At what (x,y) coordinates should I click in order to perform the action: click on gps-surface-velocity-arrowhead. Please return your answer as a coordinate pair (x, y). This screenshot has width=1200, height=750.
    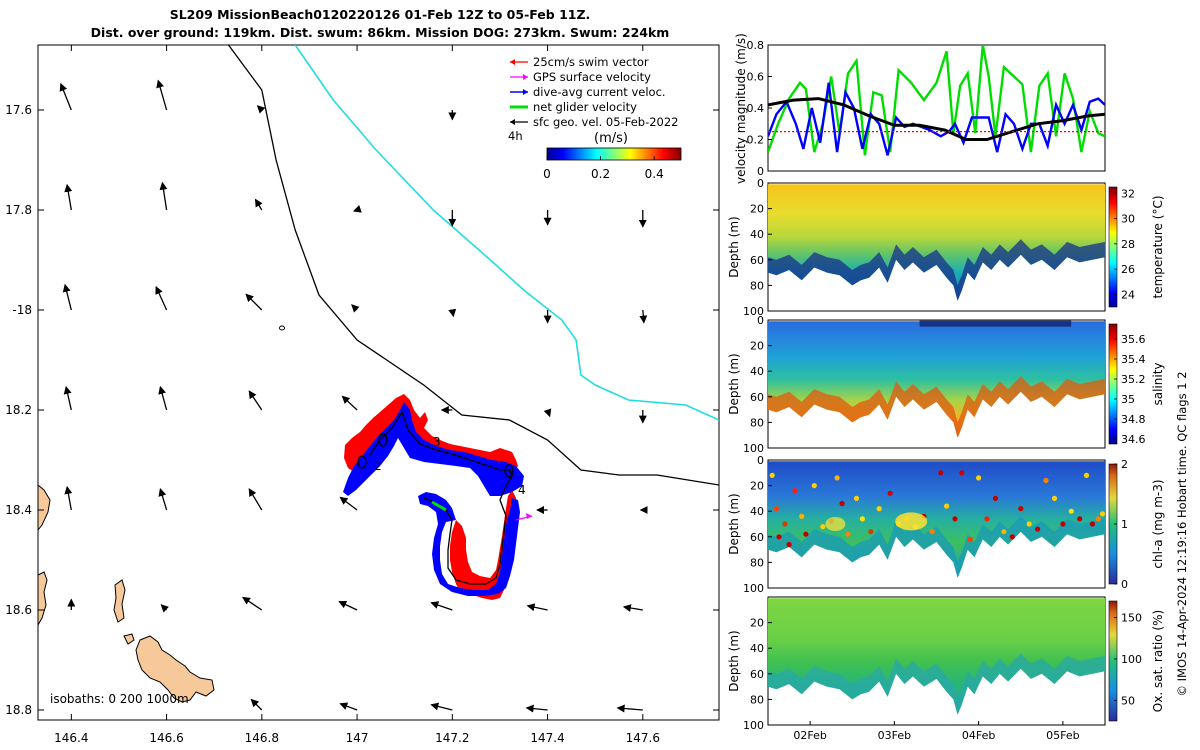
    Looking at the image, I should click on (529, 516).